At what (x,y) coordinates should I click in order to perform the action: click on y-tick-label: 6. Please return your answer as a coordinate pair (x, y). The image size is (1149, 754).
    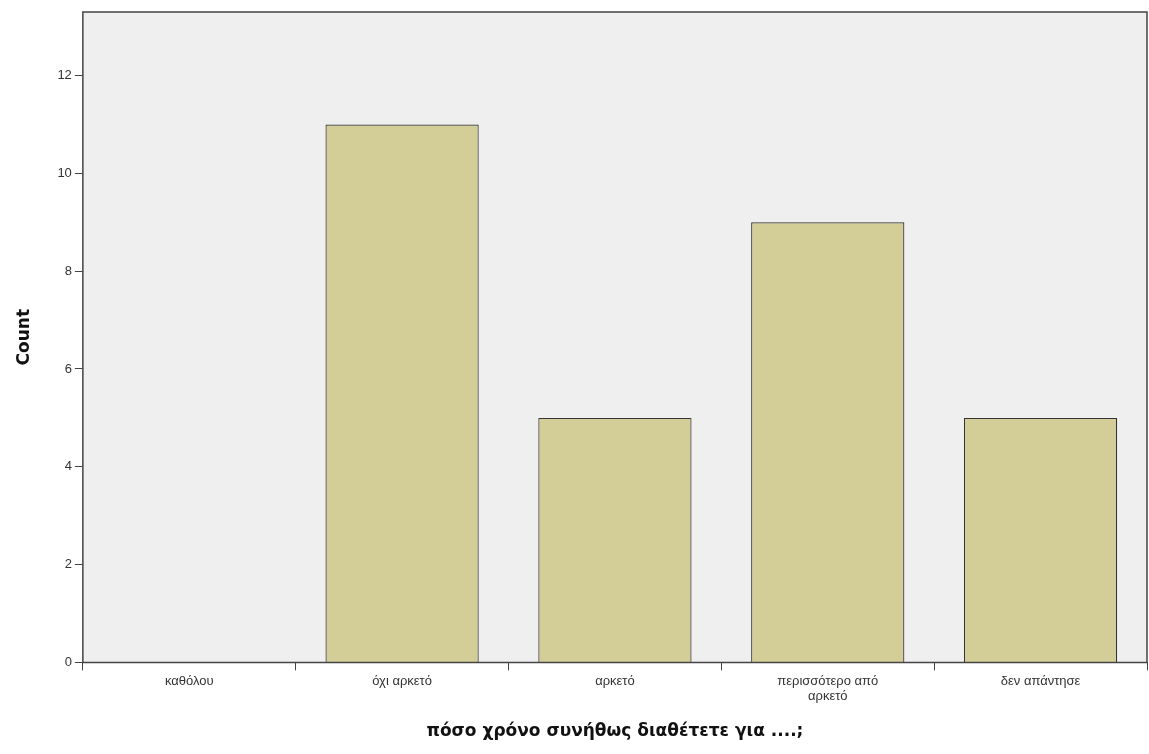
    Looking at the image, I should click on (68, 368).